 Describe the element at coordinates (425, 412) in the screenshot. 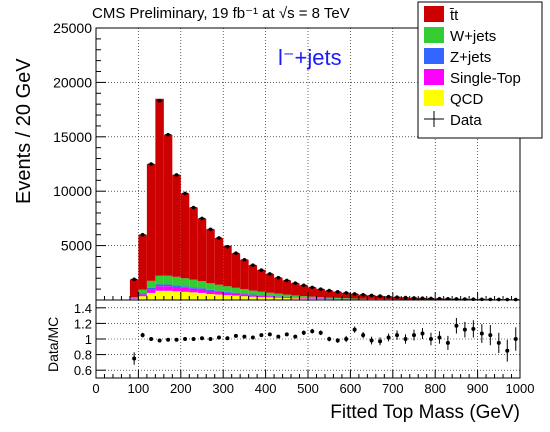

I see `x-axis-label: Fitted Top Mass (GeV)` at that location.